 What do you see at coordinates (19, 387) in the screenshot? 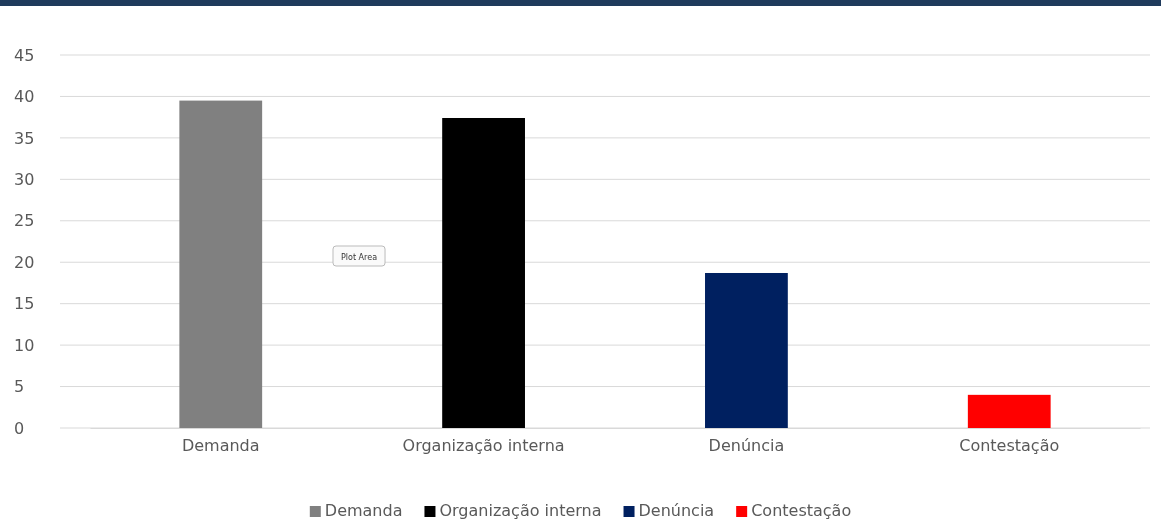
I see `y-tick-label: 5` at bounding box center [19, 387].